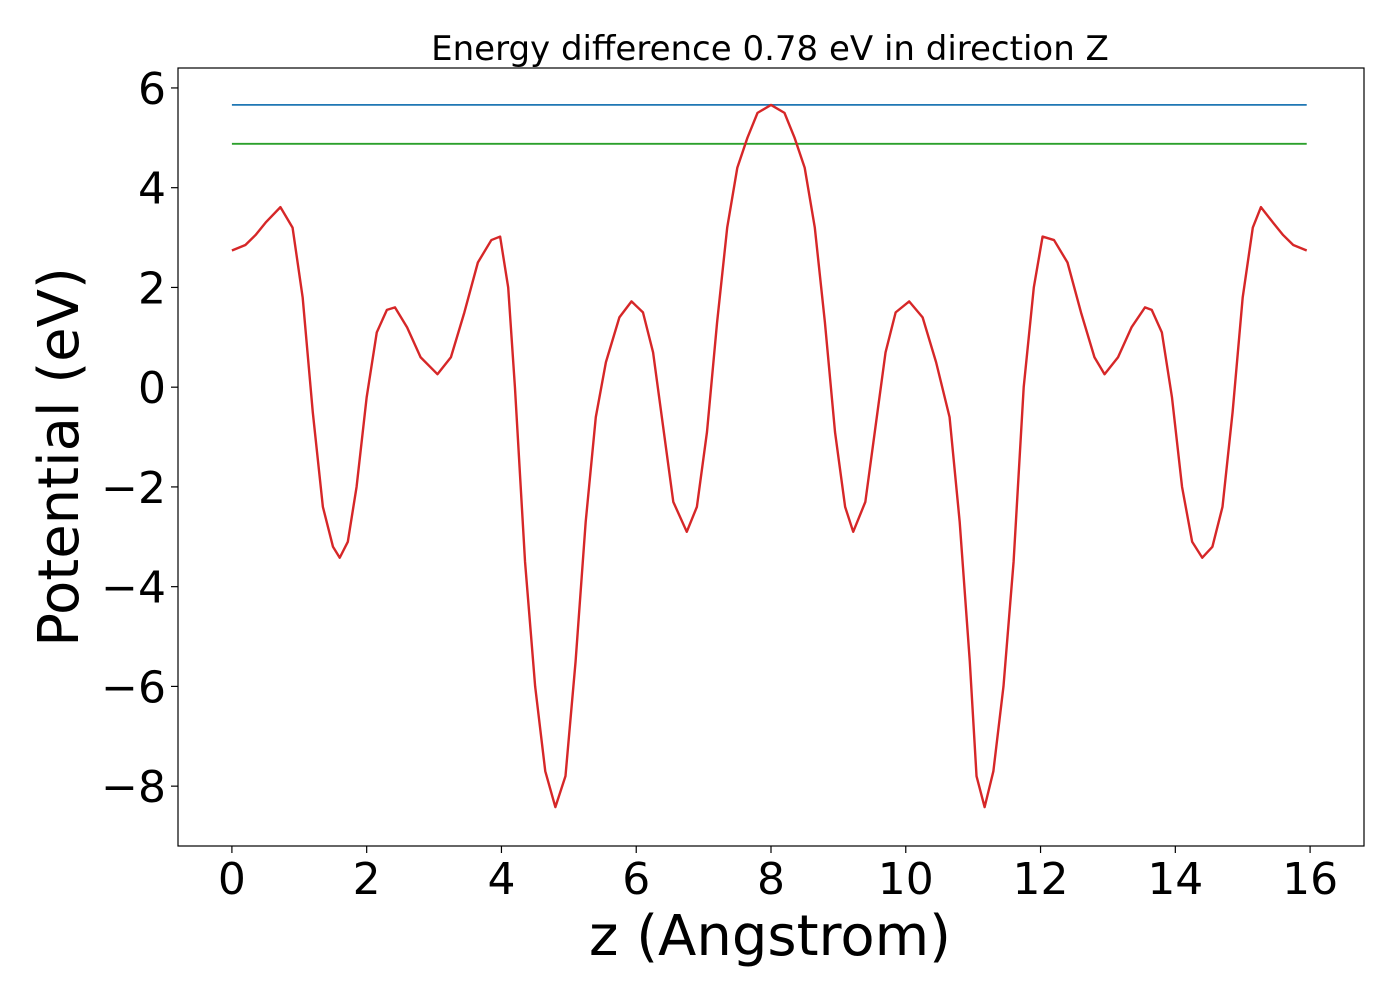 The width and height of the screenshot is (1400, 1000). I want to click on y-axis-title: Potential (eV), so click(59, 457).